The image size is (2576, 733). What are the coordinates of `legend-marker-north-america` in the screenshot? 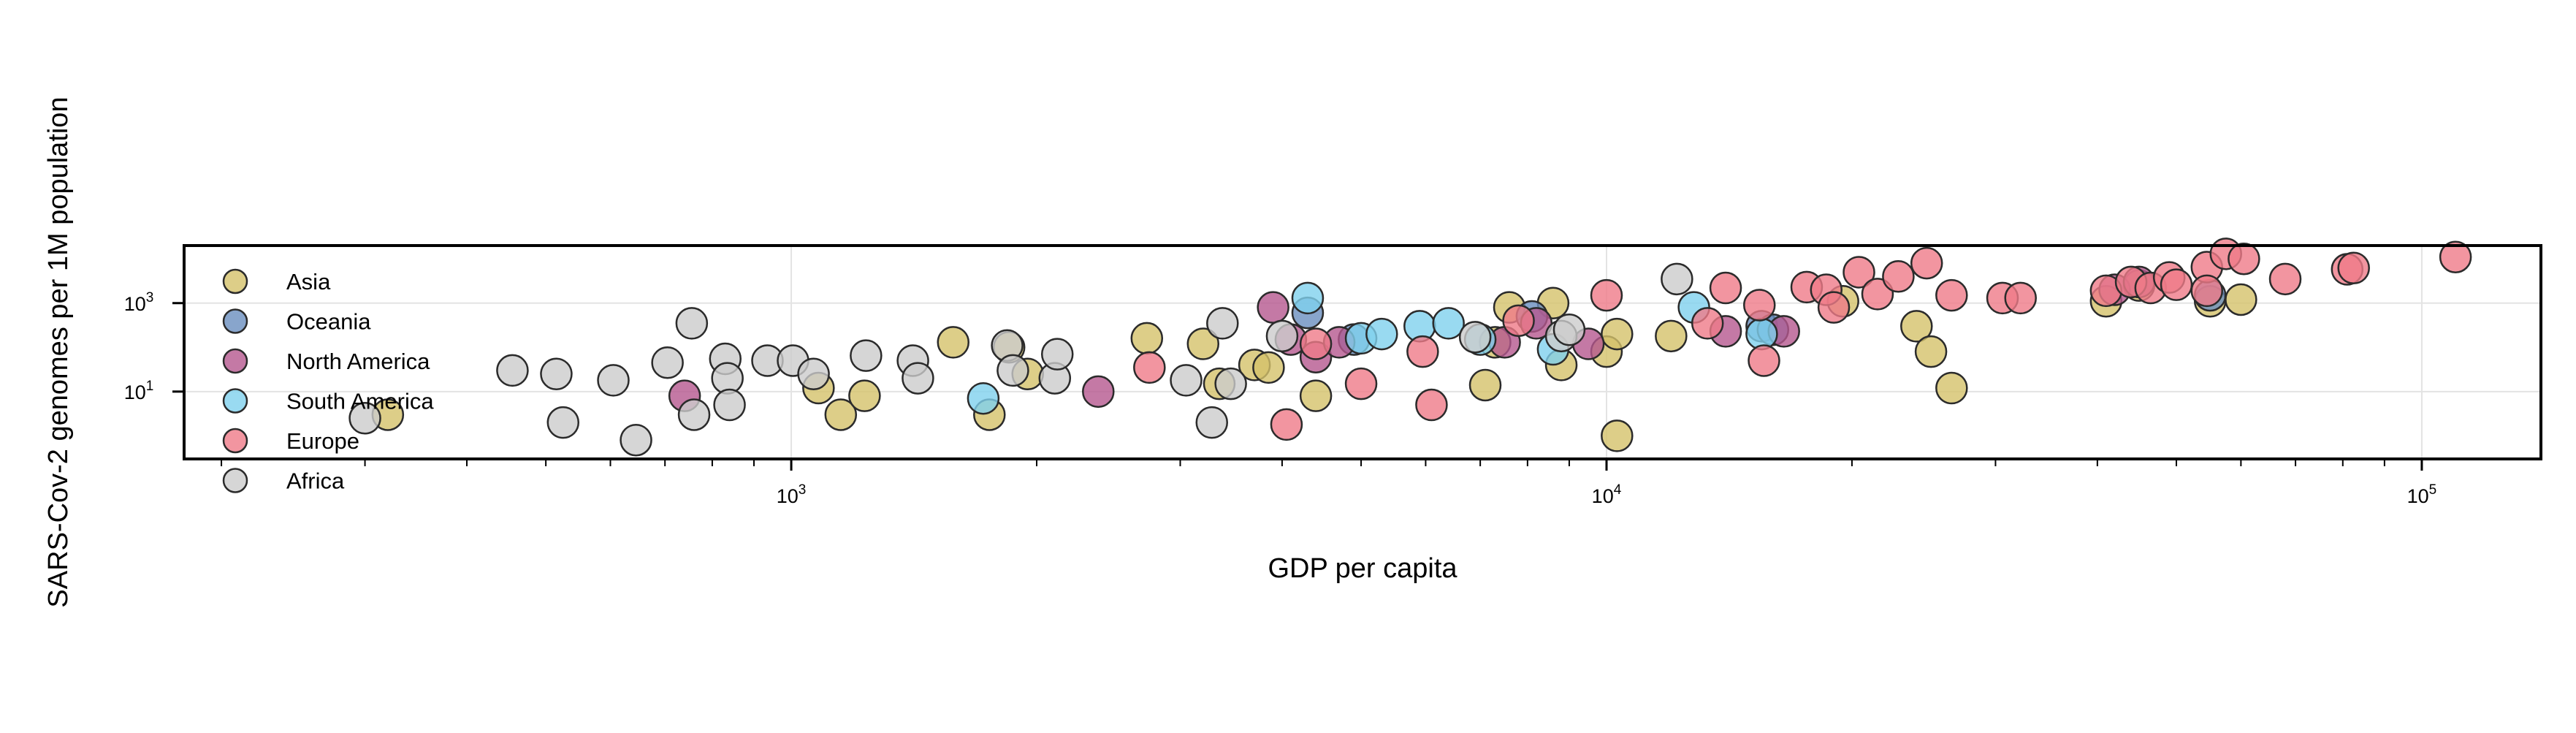 It's located at (235, 361).